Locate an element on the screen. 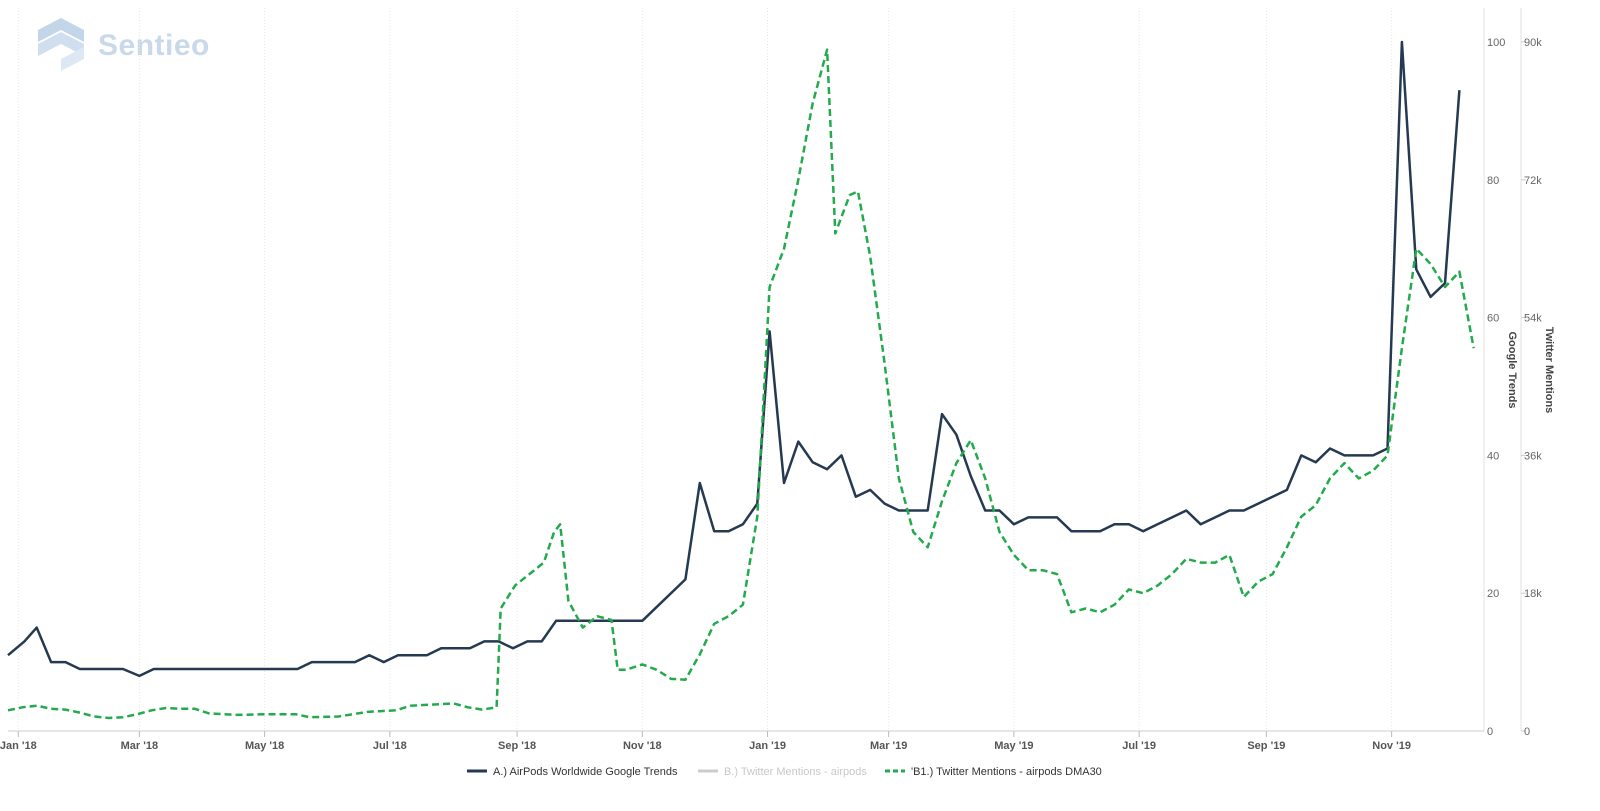 The height and width of the screenshot is (811, 1600). legend-label: B.) Twitter Mentions - airpods is located at coordinates (795, 772).